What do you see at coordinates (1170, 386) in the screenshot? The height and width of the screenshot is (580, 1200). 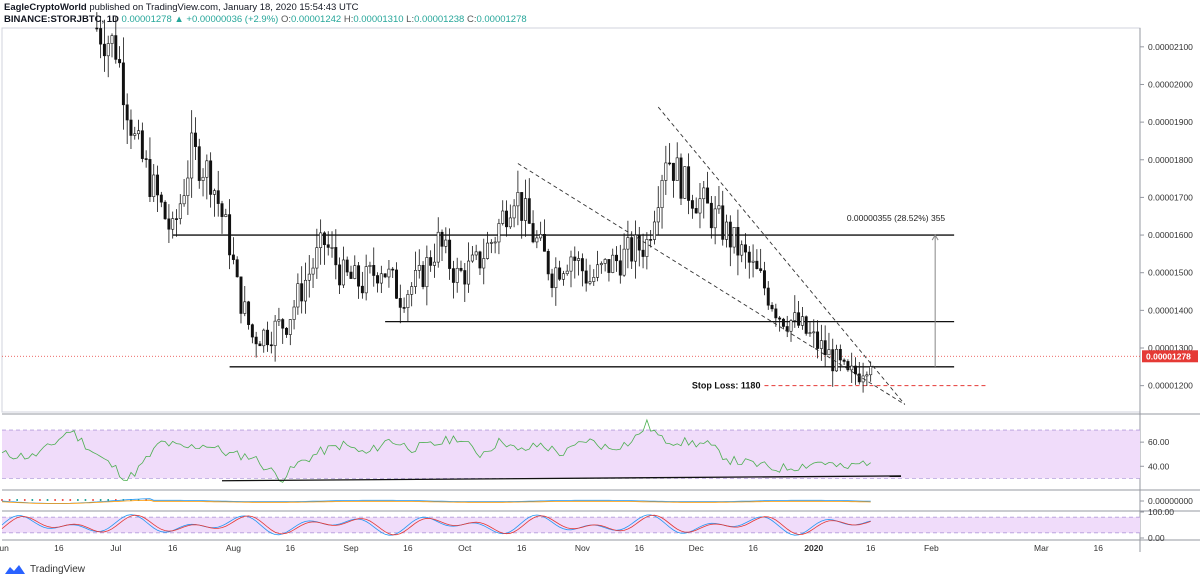 I see `y-tick-label: 0.00001200` at bounding box center [1170, 386].